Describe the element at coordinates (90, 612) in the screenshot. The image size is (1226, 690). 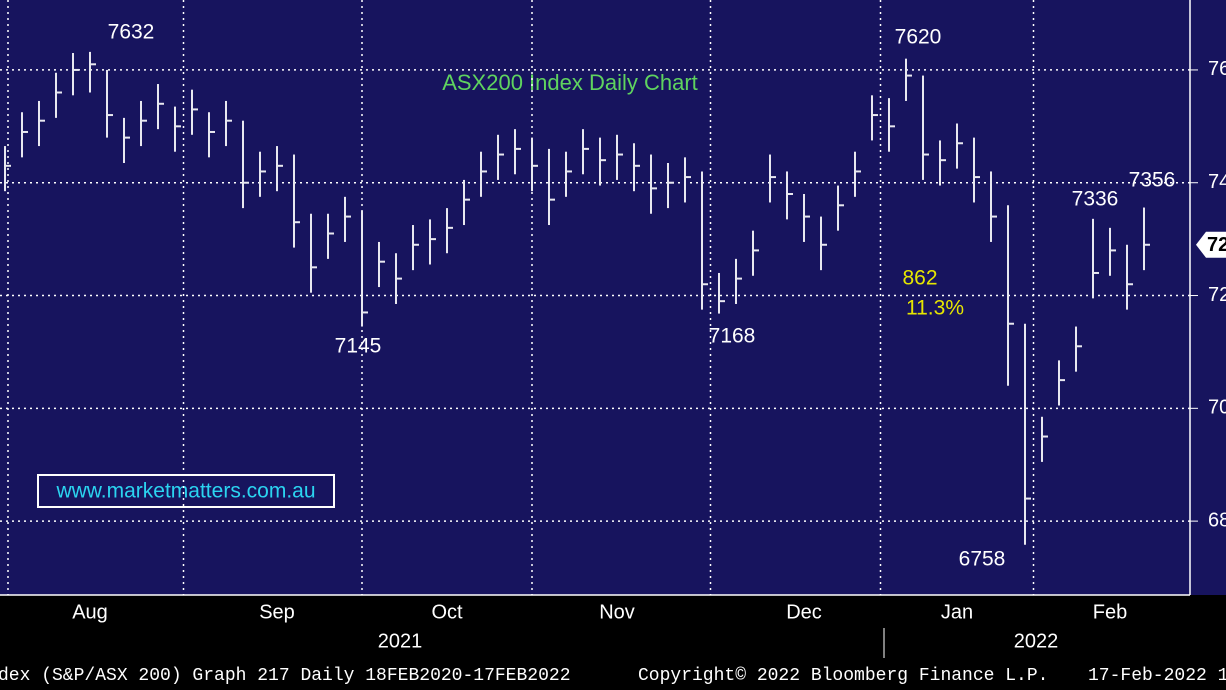
I see `x-tick-label: Aug` at that location.